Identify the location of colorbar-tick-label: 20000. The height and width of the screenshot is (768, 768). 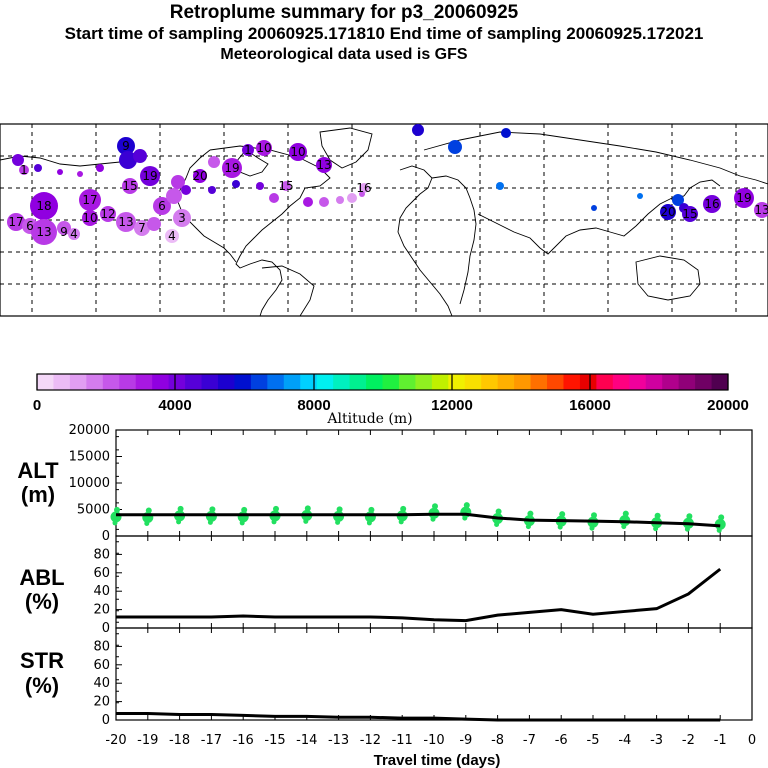
(728, 405).